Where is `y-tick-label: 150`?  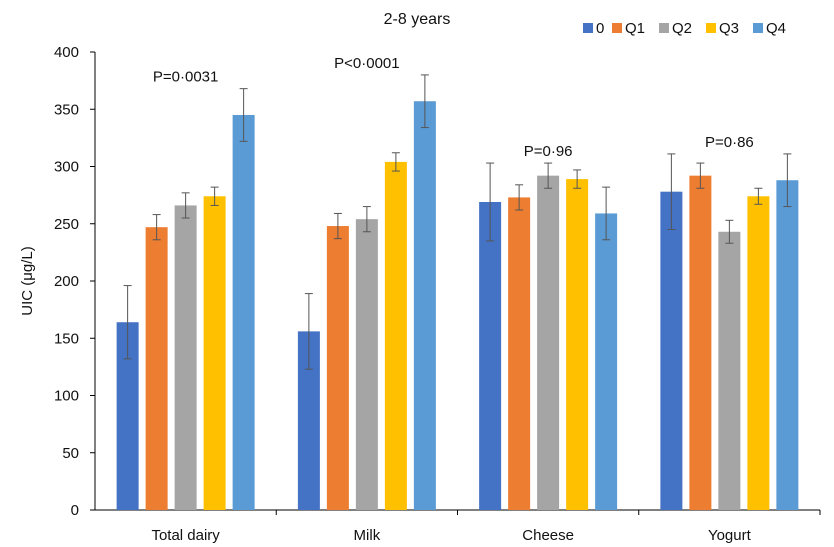 y-tick-label: 150 is located at coordinates (66, 338).